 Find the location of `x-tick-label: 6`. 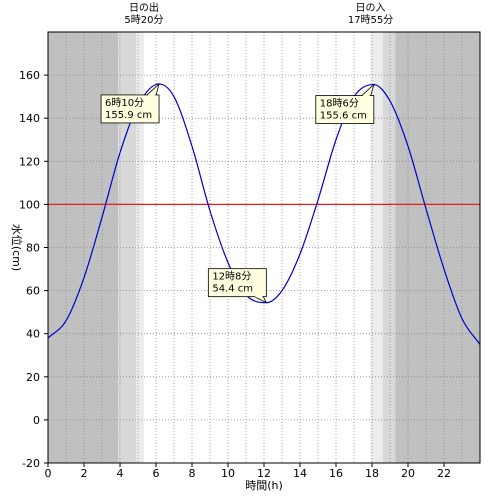

x-tick-label: 6 is located at coordinates (156, 473).